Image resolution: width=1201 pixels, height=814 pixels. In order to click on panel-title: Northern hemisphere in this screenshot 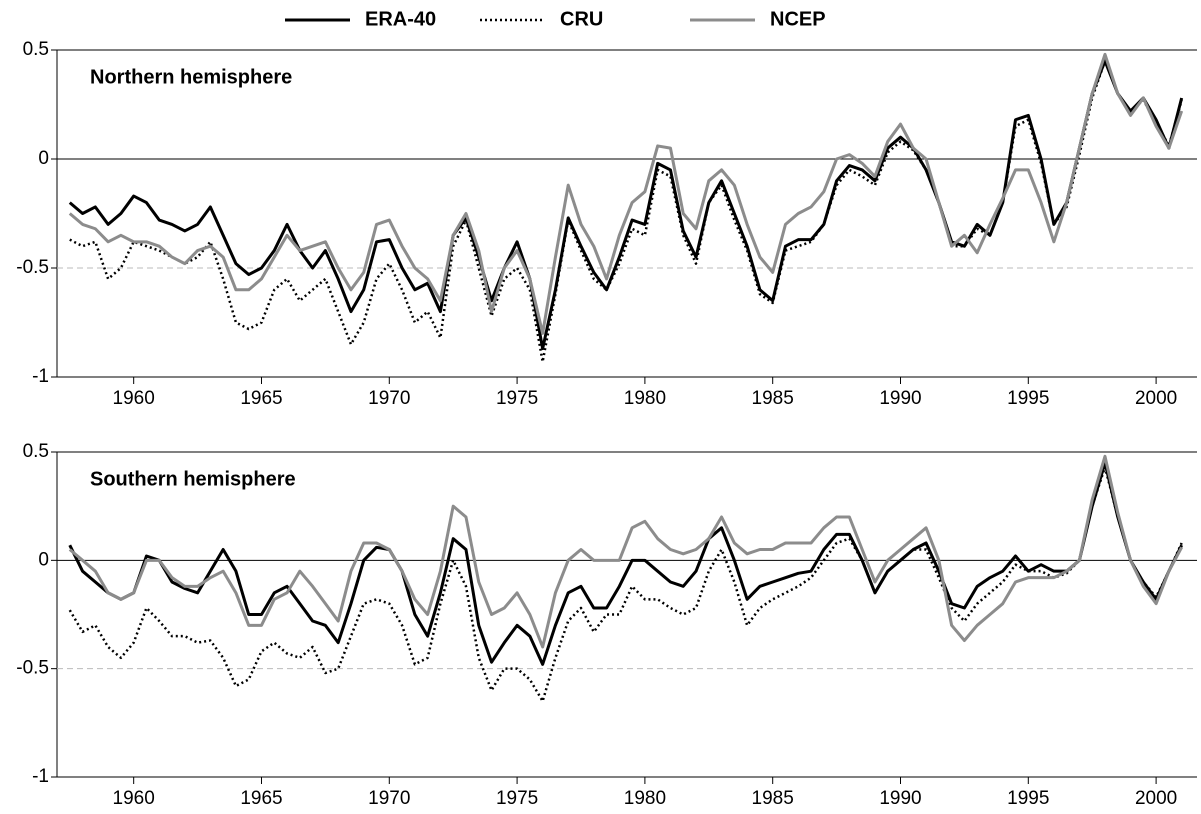, I will do `click(191, 77)`.